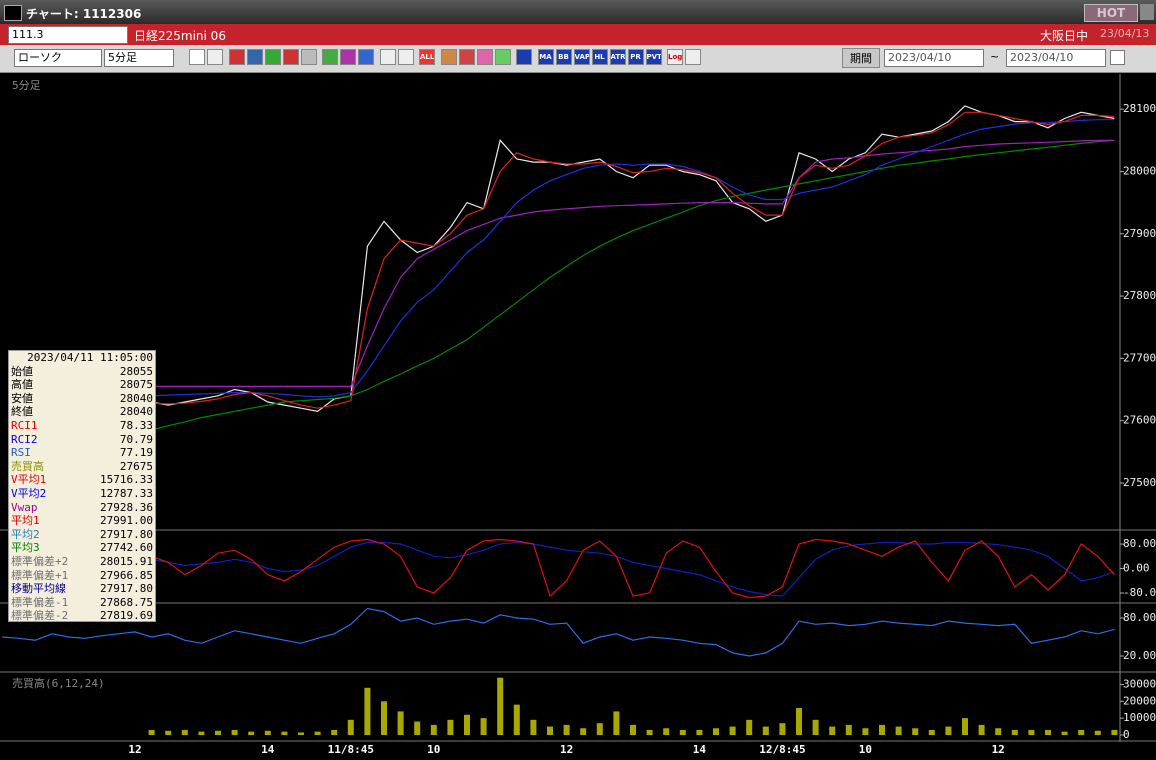 The height and width of the screenshot is (760, 1156). Describe the element at coordinates (82, 494) in the screenshot. I see `info-row: V平均2 12787.33` at that location.